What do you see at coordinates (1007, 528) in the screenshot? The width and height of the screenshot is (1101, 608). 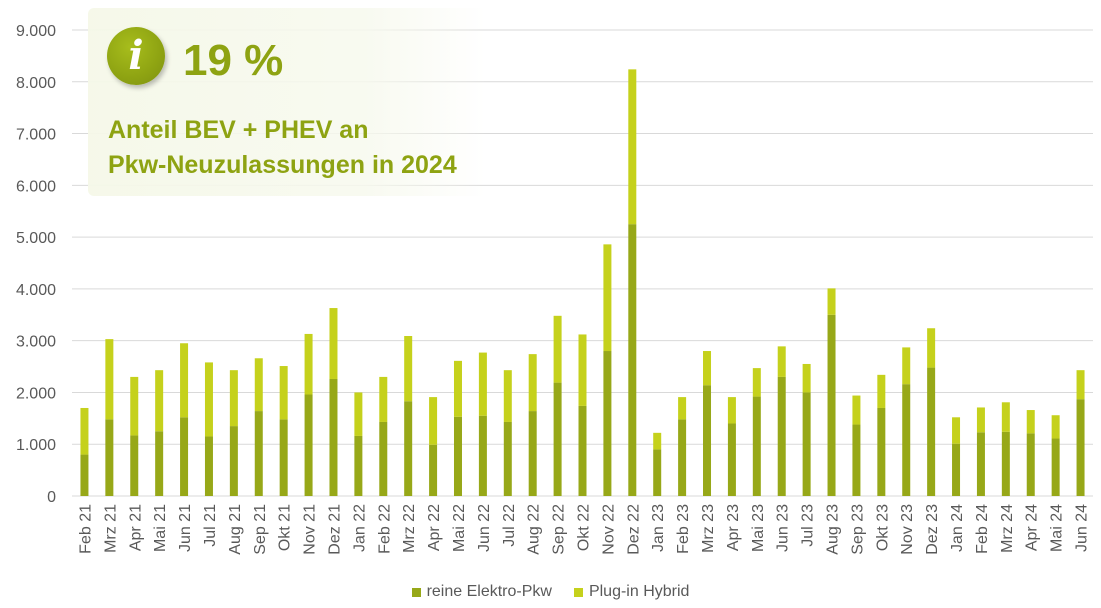 I see `x-tick-label: Mrz 24` at bounding box center [1007, 528].